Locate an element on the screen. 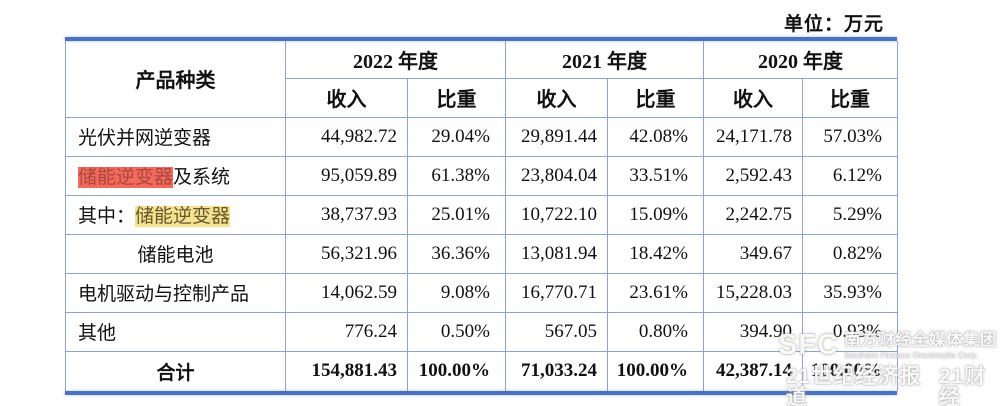 This screenshot has height=406, width=1000. income-cell: 42,387.14 is located at coordinates (753, 370).